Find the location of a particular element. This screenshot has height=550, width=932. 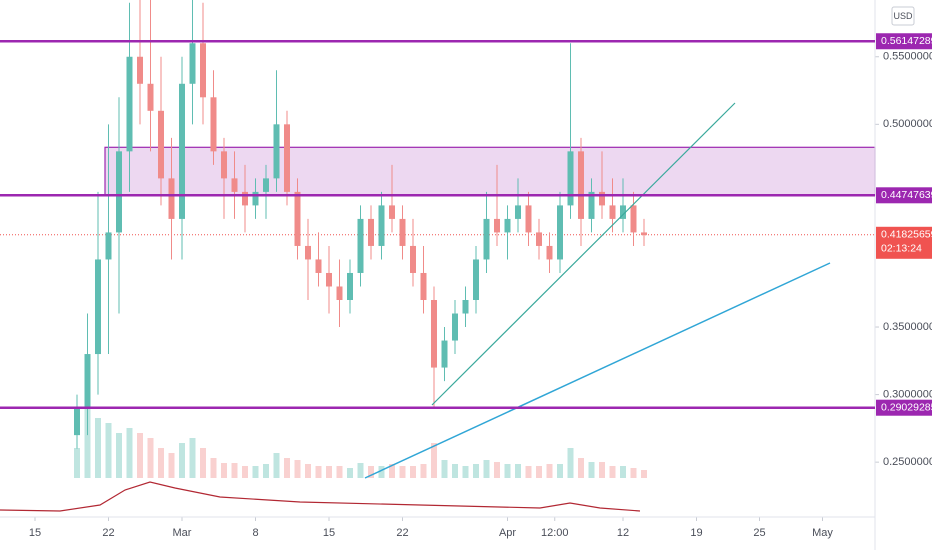

x-tick-label: 12:00 is located at coordinates (555, 533).